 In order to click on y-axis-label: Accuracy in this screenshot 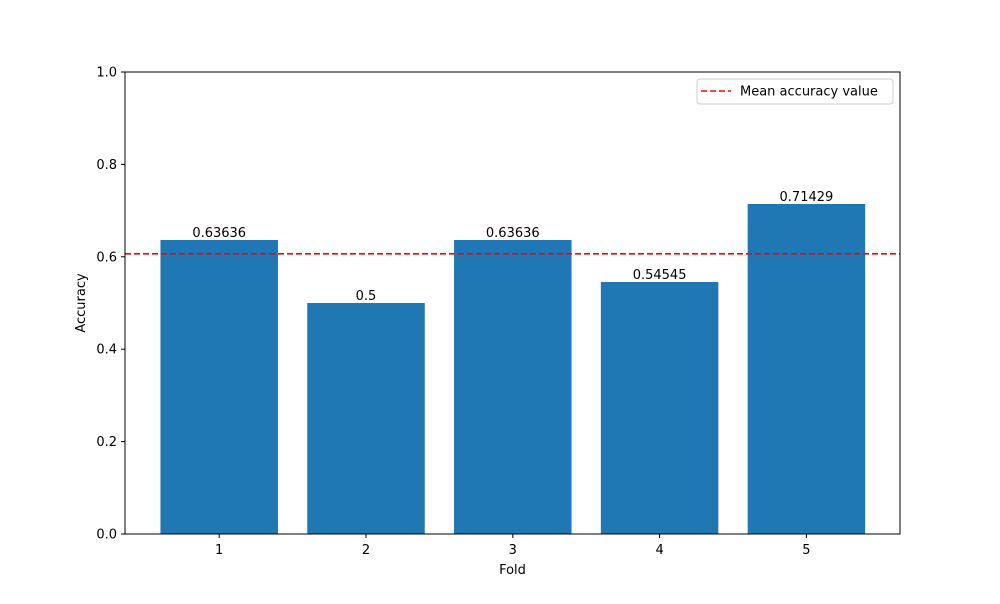, I will do `click(81, 303)`.